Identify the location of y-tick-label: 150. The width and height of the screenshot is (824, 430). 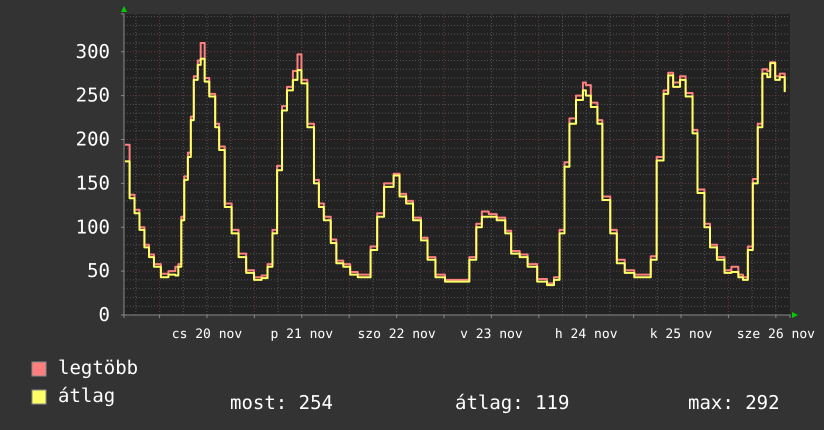
(93, 183).